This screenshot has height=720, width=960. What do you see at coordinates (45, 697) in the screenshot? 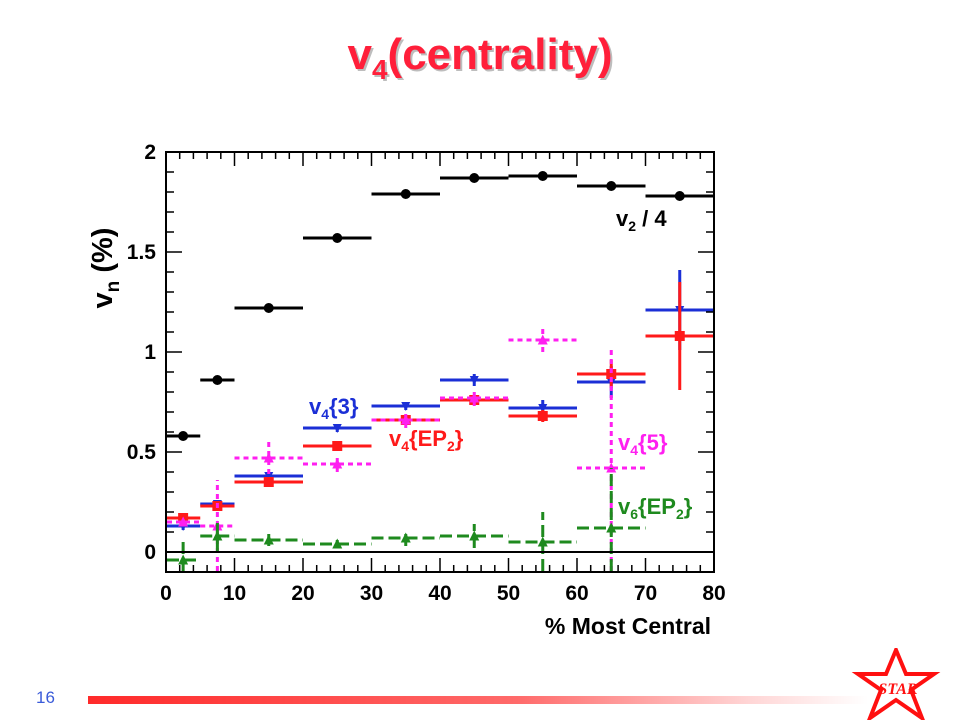
I see `page-number: 16` at bounding box center [45, 697].